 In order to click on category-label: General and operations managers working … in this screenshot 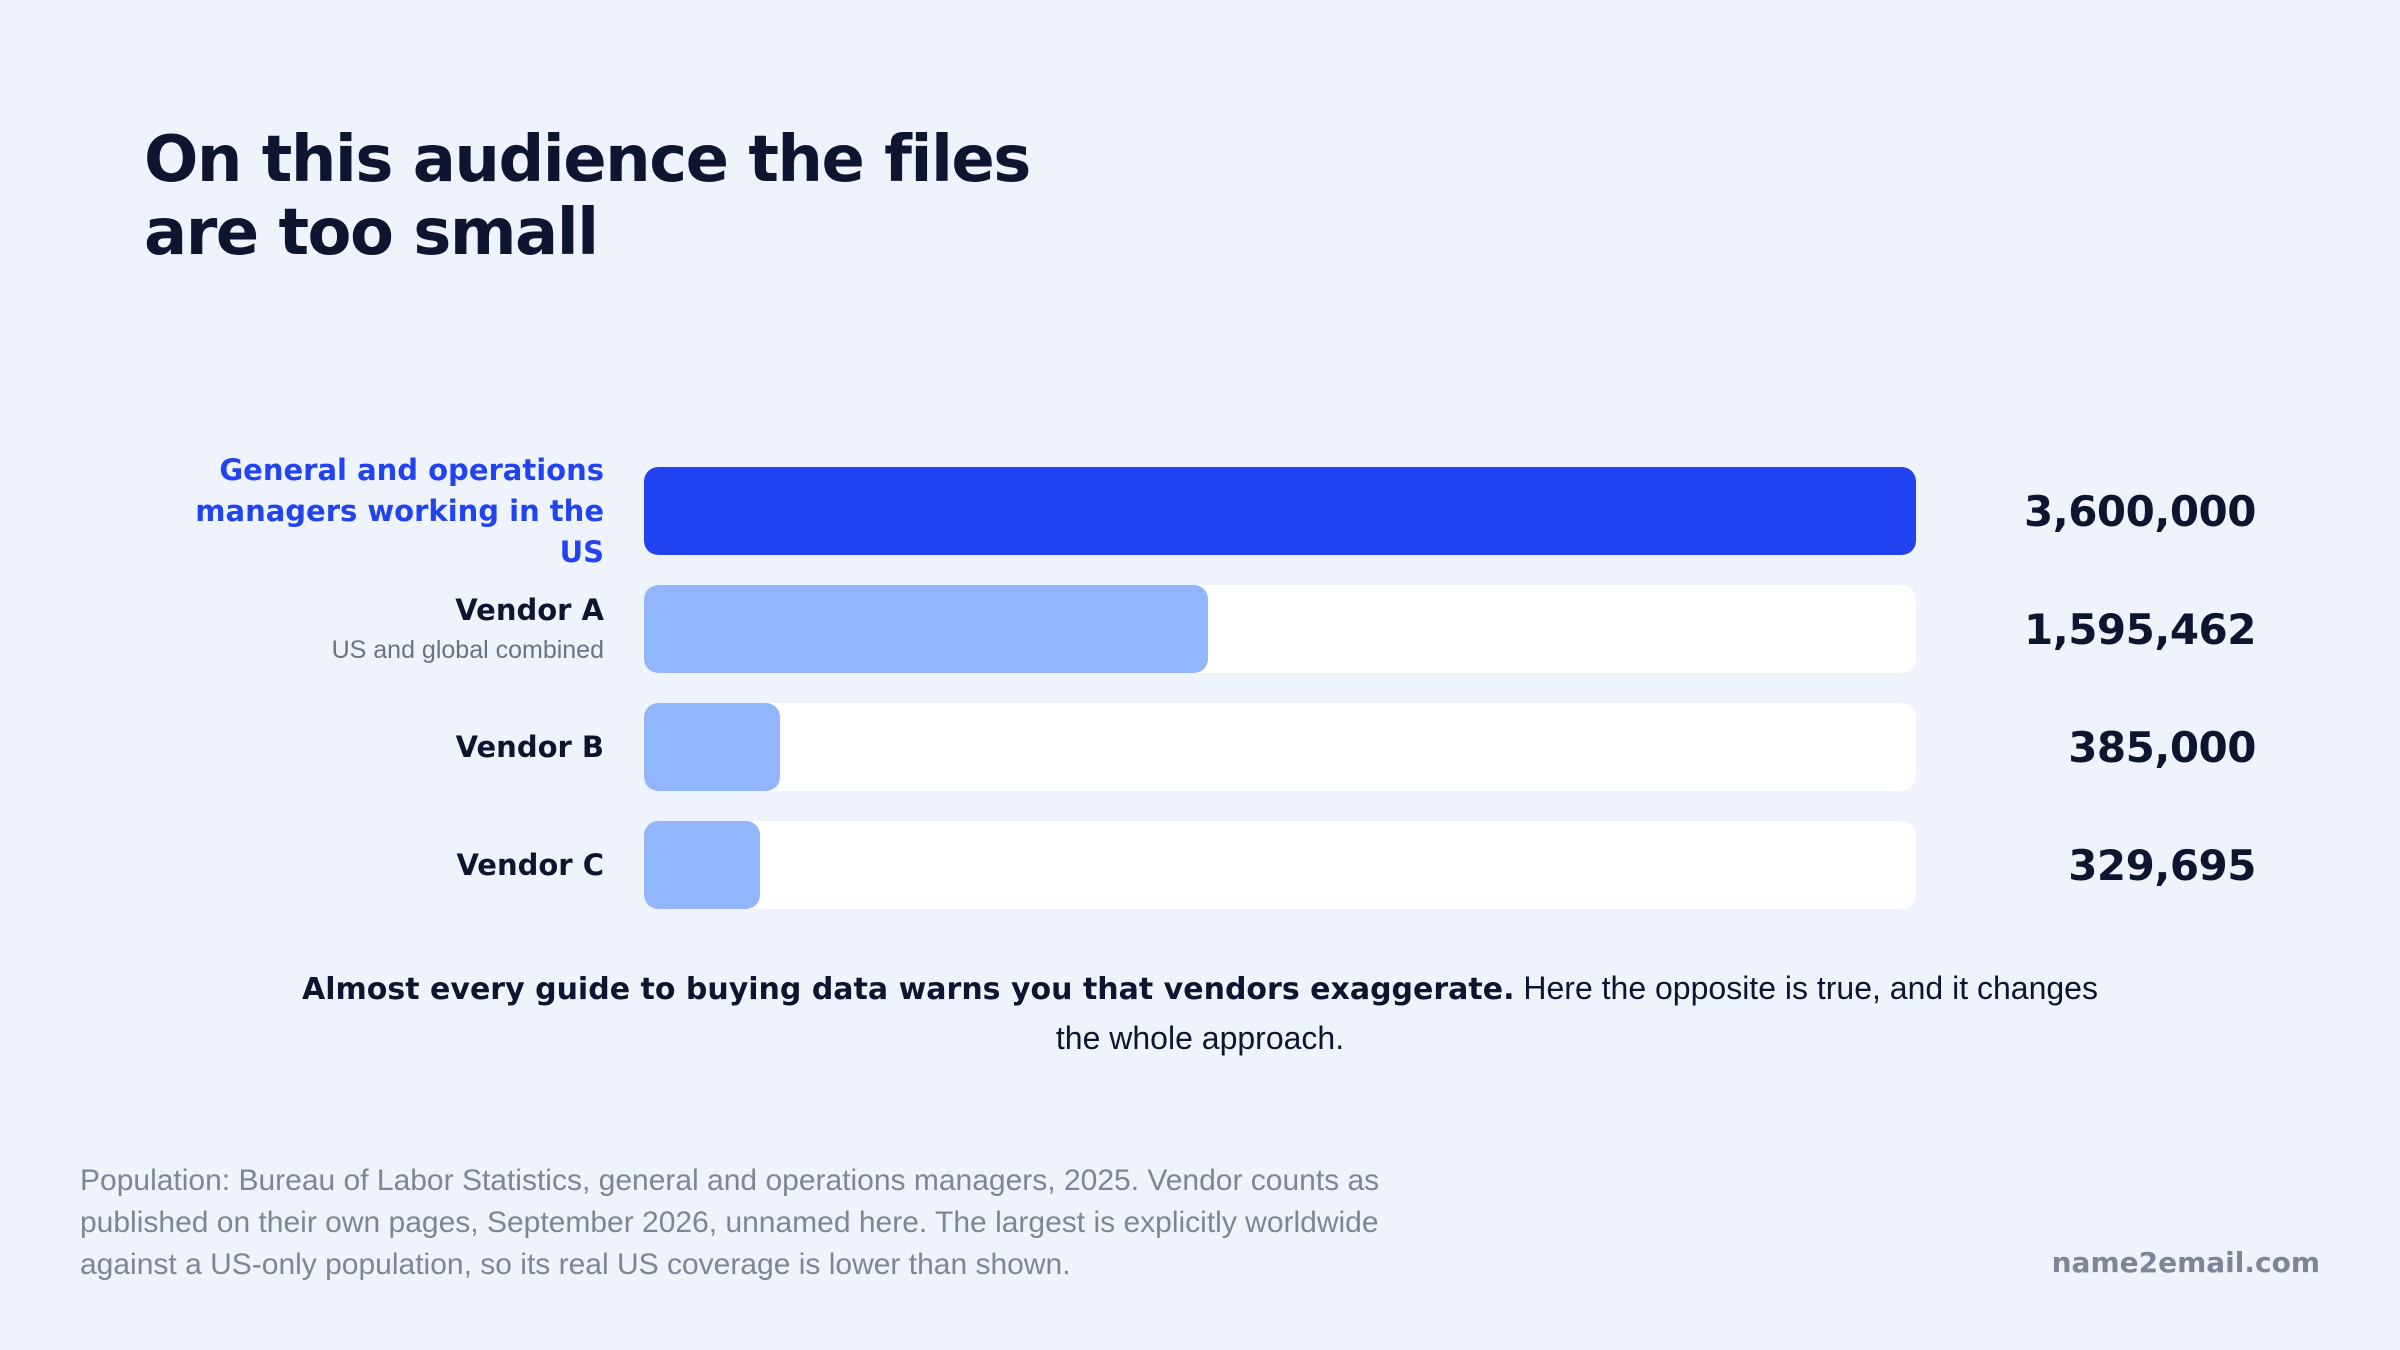, I will do `click(399, 510)`.